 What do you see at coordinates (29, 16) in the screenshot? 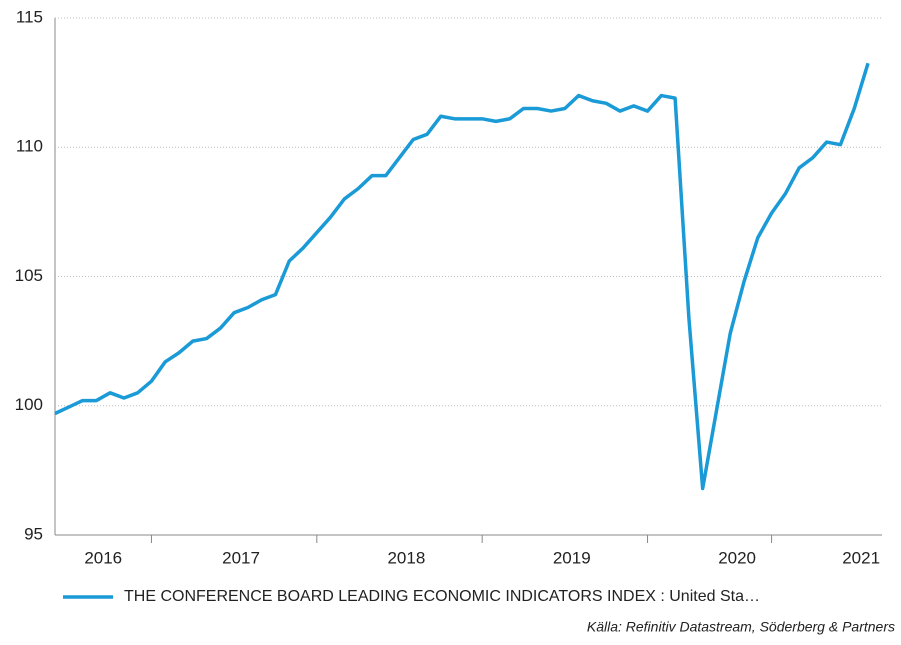
I see `y-tick-label: 115` at bounding box center [29, 16].